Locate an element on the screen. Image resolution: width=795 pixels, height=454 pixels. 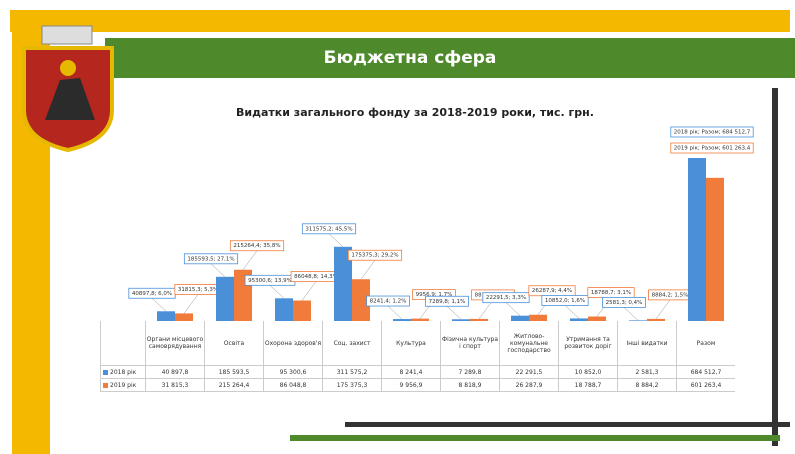
table-value: 8 818,9 is located at coordinates (469, 385).